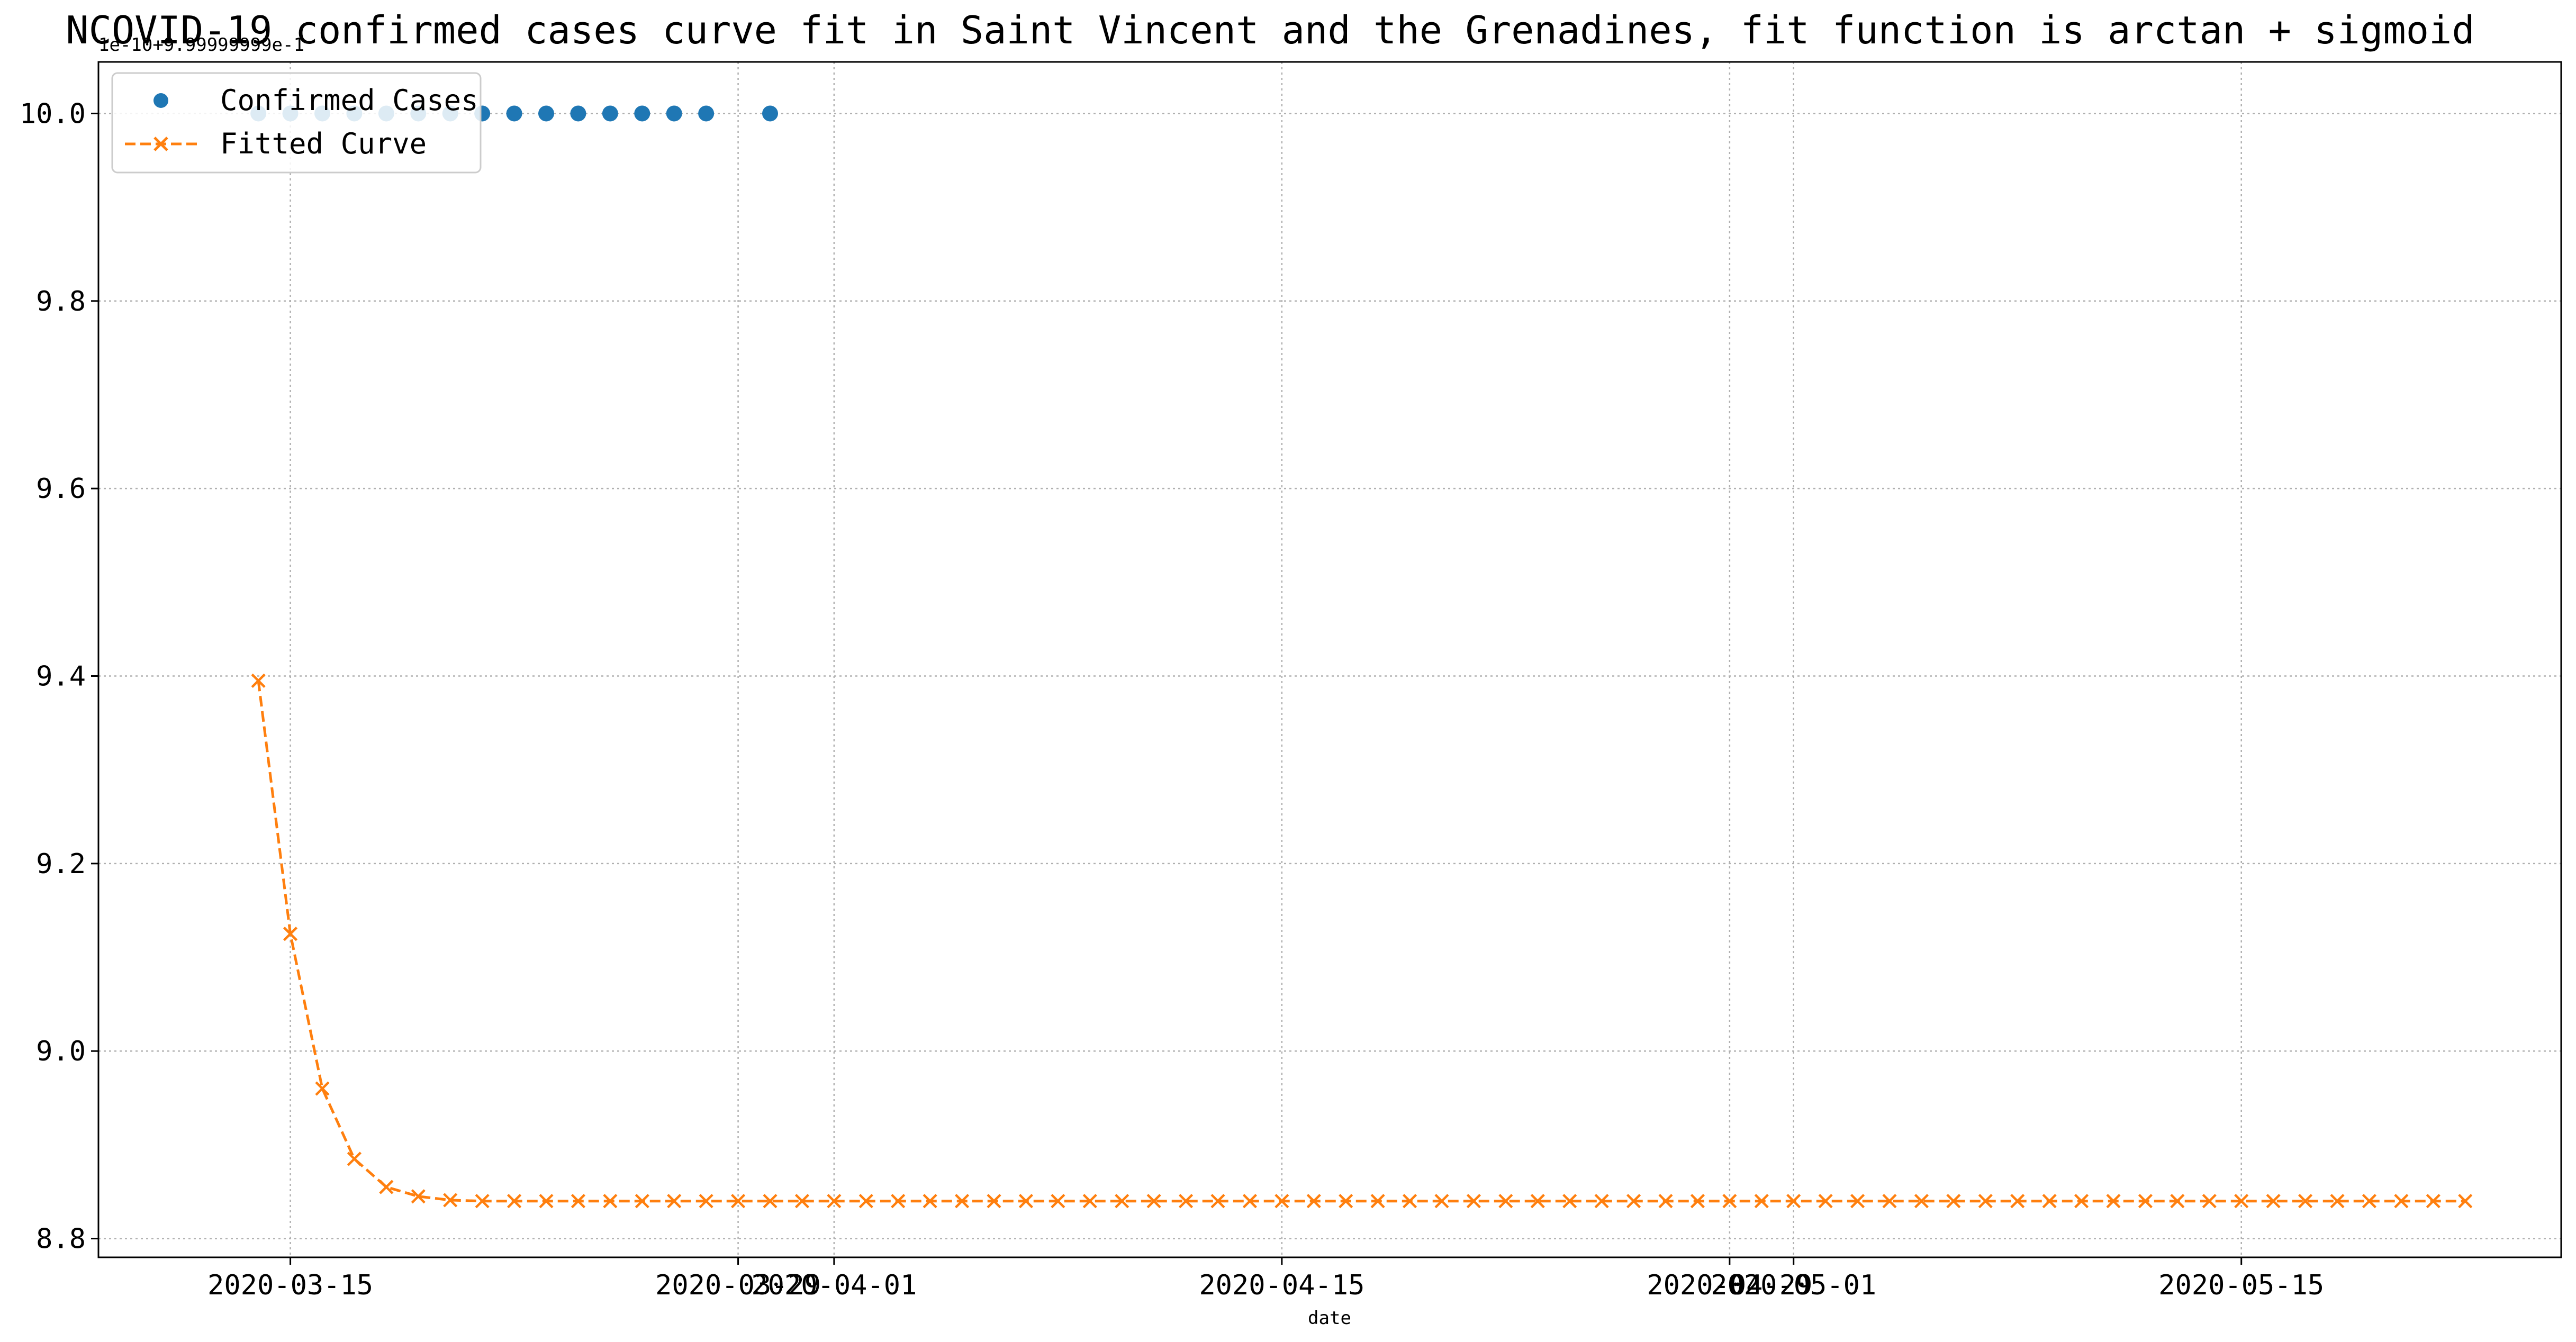 Image resolution: width=2576 pixels, height=1342 pixels. I want to click on legend: Confirmed Cases Fitted Curve, so click(296, 123).